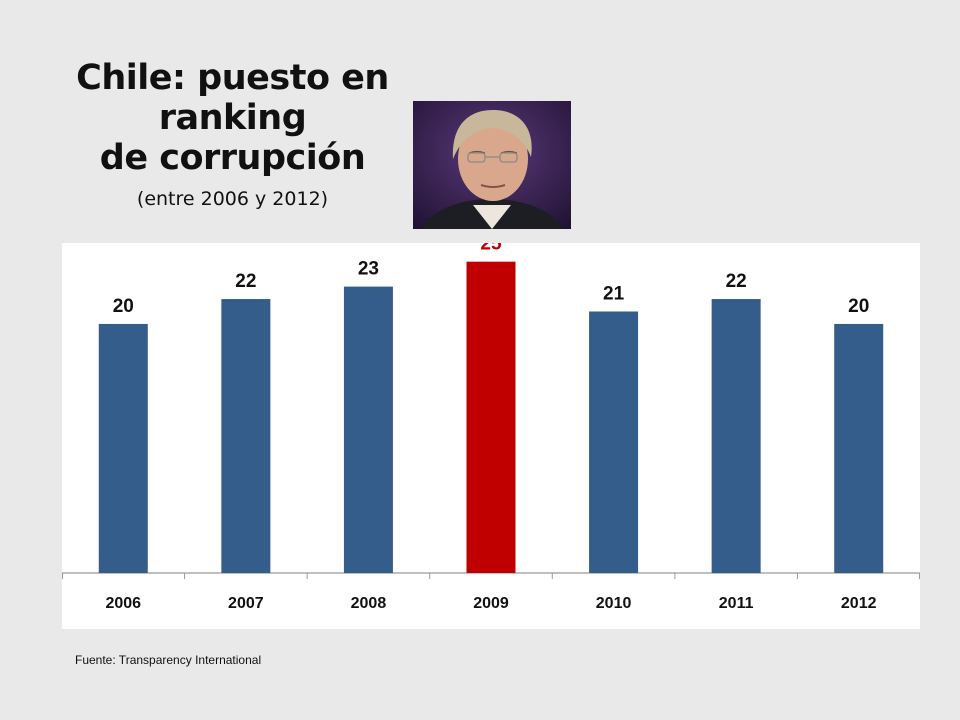 Image resolution: width=960 pixels, height=720 pixels. Describe the element at coordinates (232, 158) in the screenshot. I see `title-line-3: de corrupción` at that location.